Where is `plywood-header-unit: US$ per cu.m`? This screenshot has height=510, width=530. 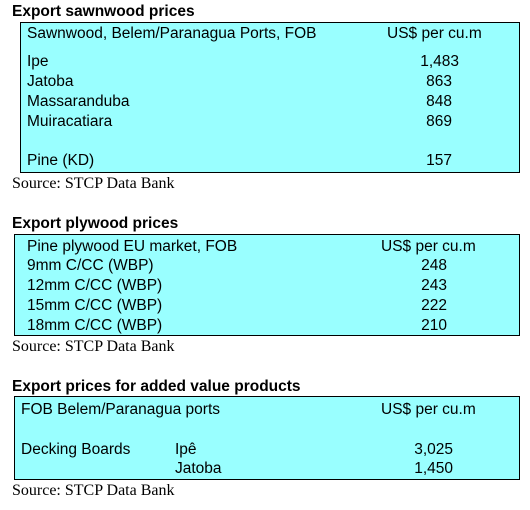
plywood-header-unit: US$ per cu.m is located at coordinates (428, 246).